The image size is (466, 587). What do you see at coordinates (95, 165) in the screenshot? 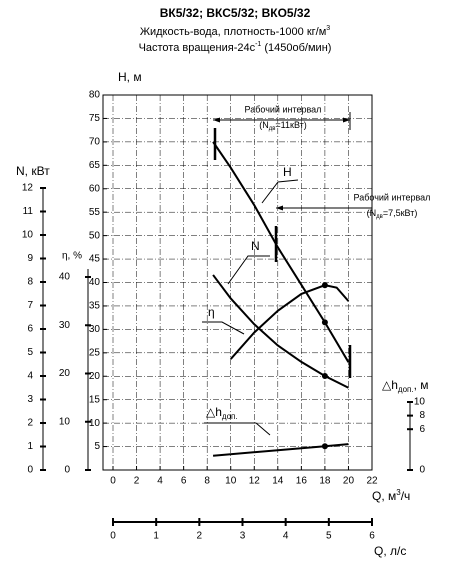
I see `y-tick-label: 65` at bounding box center [95, 165].